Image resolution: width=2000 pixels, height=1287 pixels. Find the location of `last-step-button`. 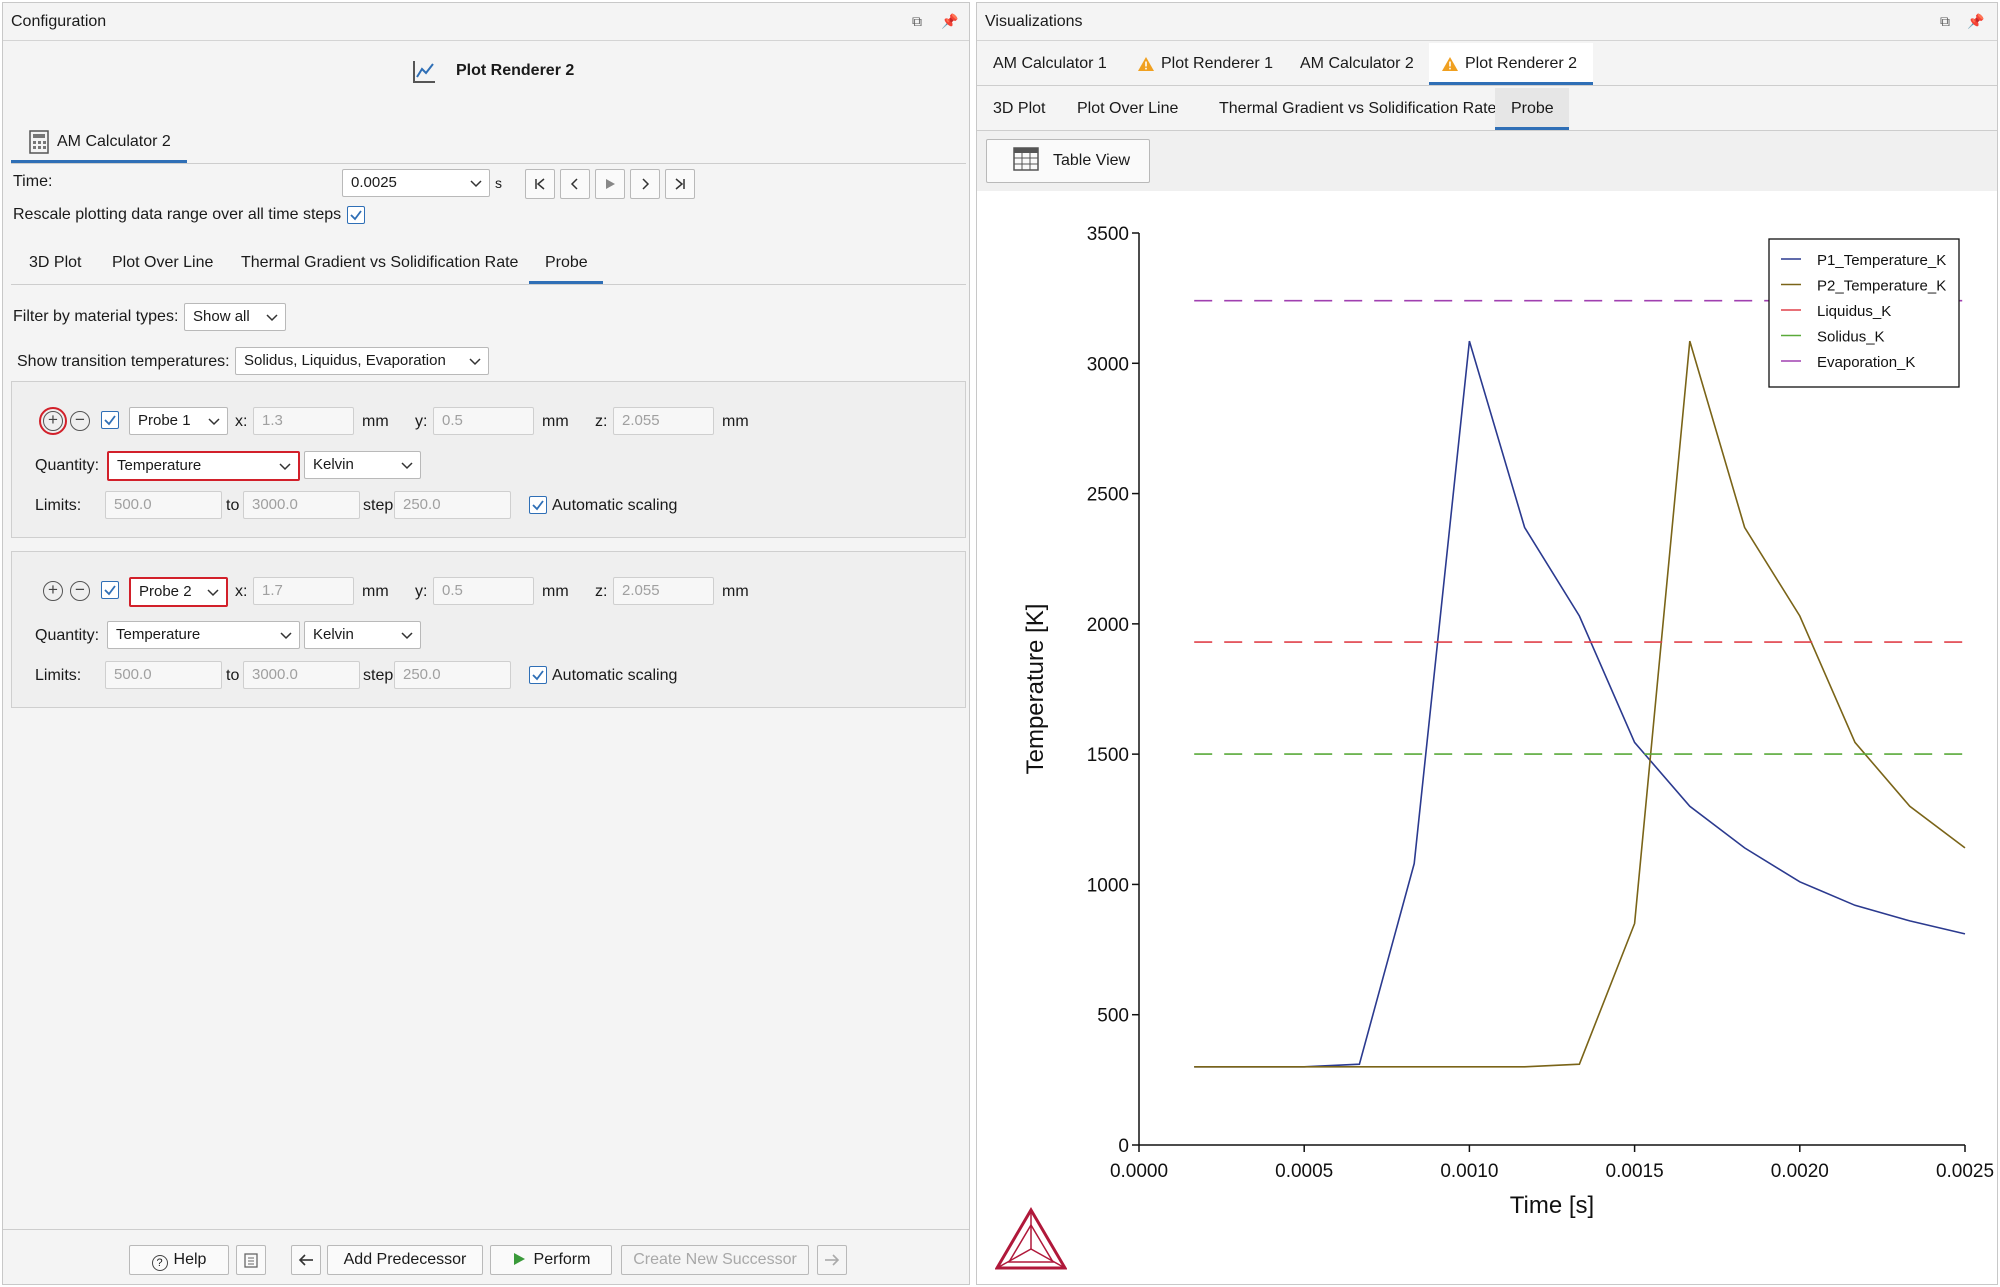

last-step-button is located at coordinates (680, 184).